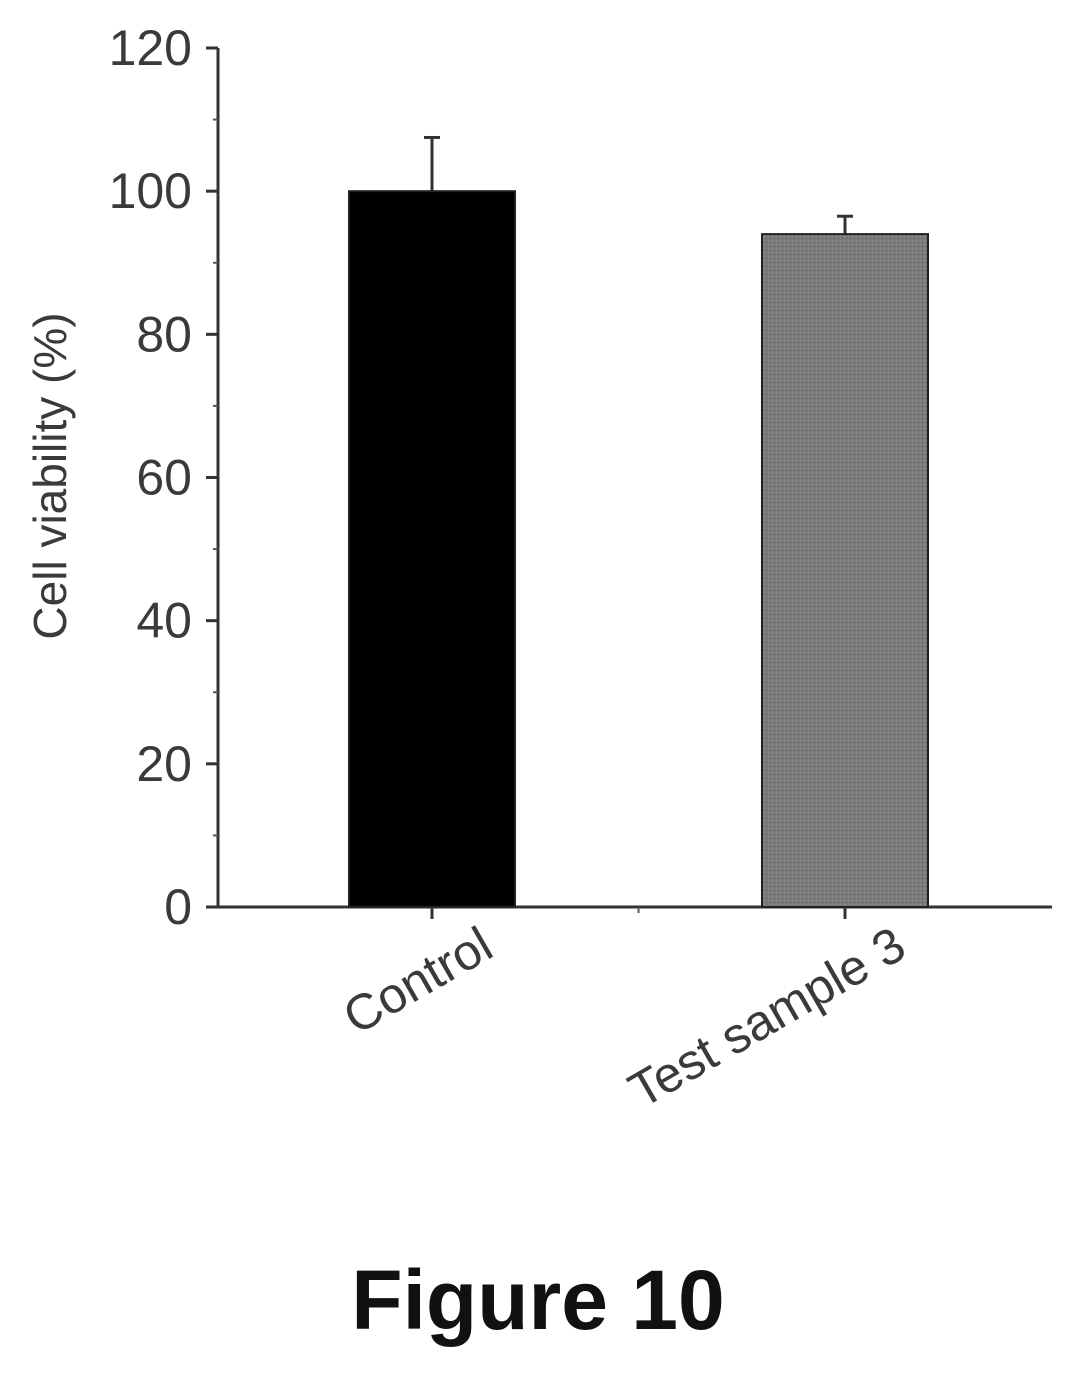  What do you see at coordinates (50, 475) in the screenshot?
I see `y-axis-label: Cell viability (%)` at bounding box center [50, 475].